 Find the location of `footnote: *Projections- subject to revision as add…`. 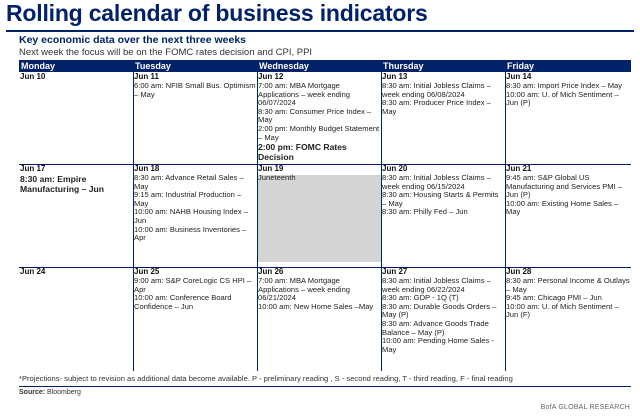

footnote: *Projections- subject to revision as add… is located at coordinates (266, 378).